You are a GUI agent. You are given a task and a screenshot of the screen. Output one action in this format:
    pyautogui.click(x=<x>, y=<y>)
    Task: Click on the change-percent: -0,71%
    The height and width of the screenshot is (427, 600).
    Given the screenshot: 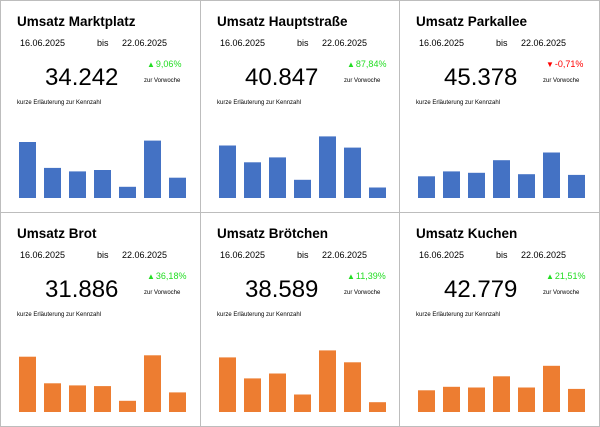 What is the action you would take?
    pyautogui.click(x=569, y=64)
    